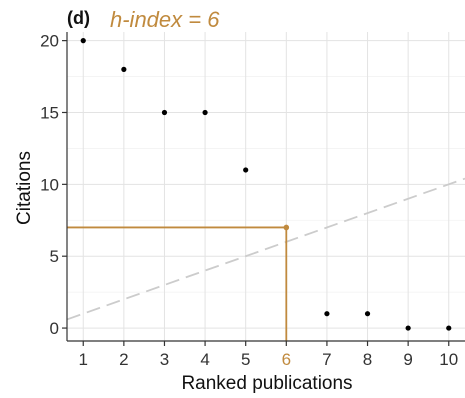 Image resolution: width=465 pixels, height=398 pixels. I want to click on y-tick-label: 15, so click(49, 112).